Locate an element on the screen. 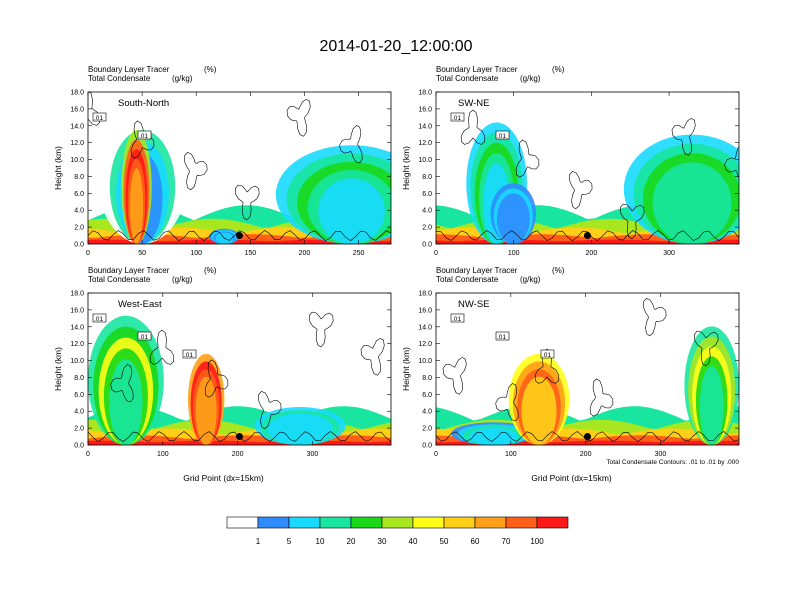 This screenshot has height=612, width=792. colorbar-label: 1 is located at coordinates (258, 541).